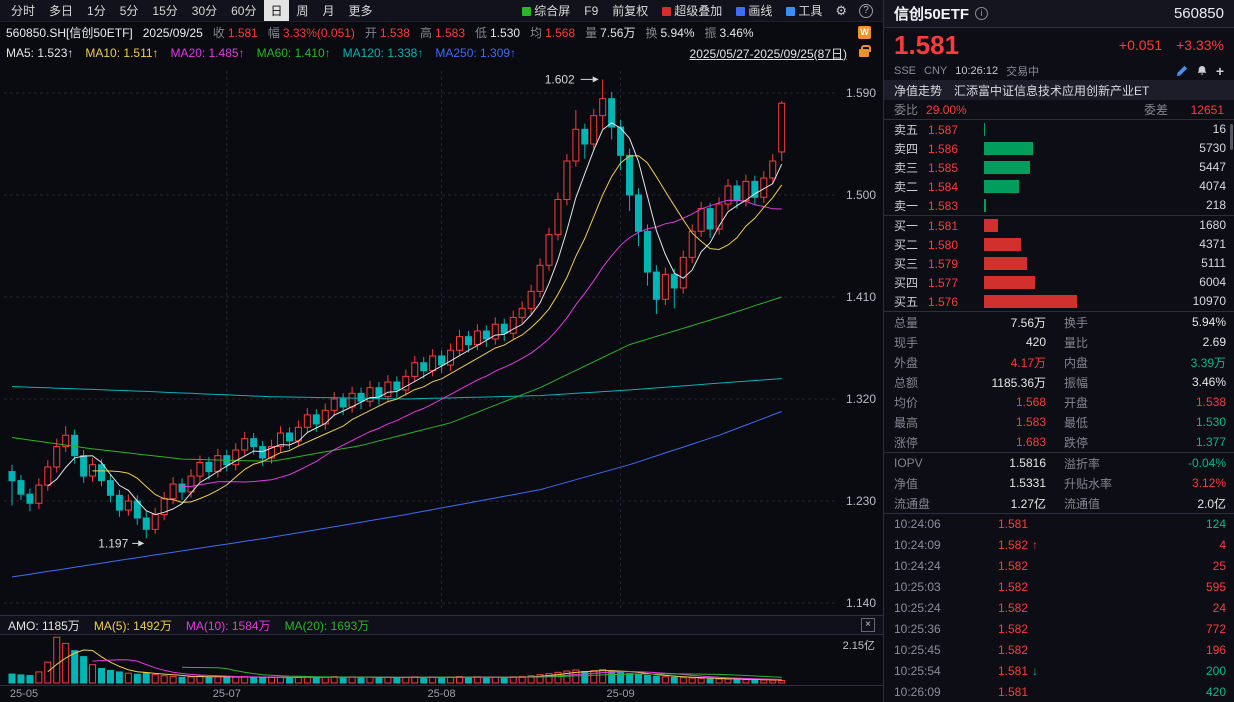  What do you see at coordinates (936, 71) in the screenshot?
I see `currency-label: CNY` at bounding box center [936, 71].